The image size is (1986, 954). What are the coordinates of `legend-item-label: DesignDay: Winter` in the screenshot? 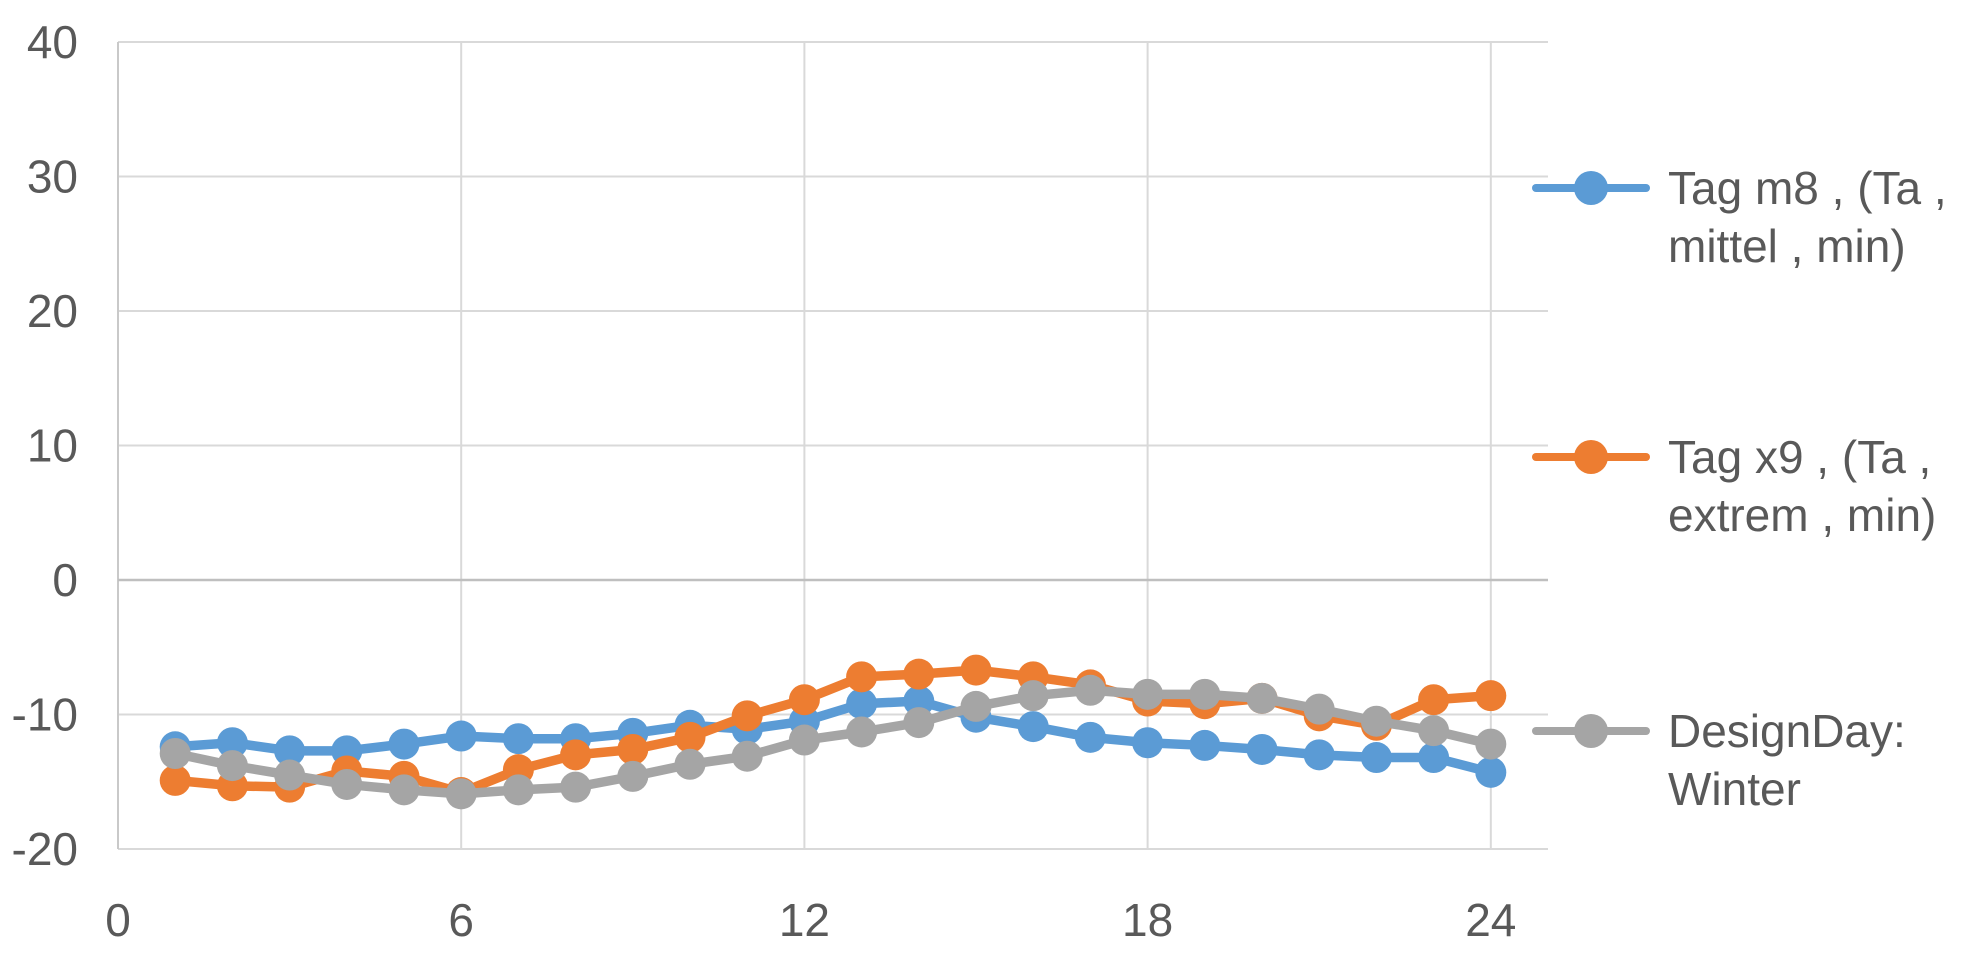 It's located at (1787, 760).